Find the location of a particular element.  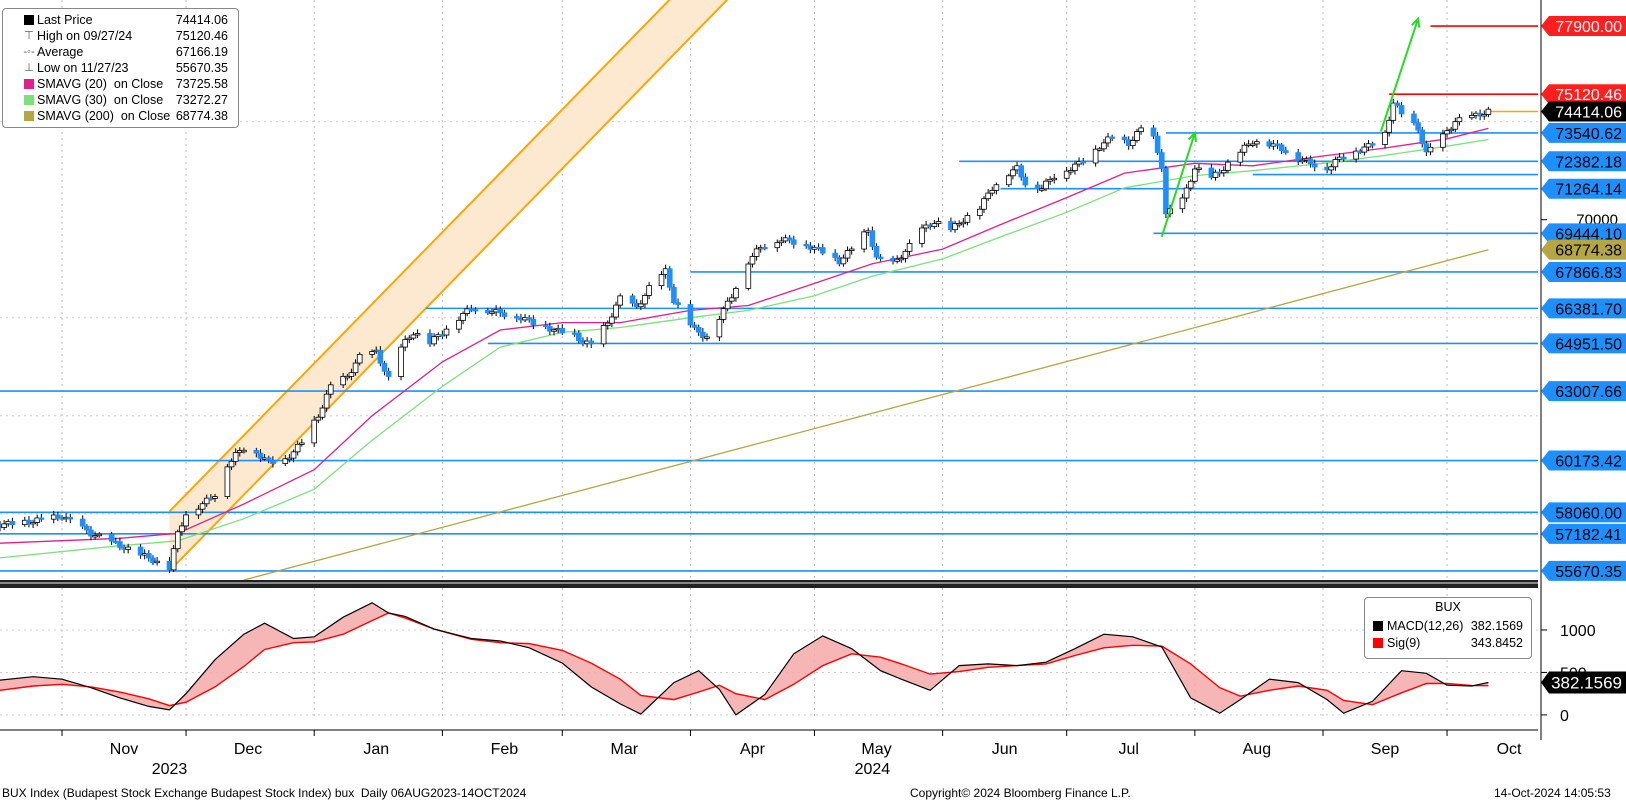

legend-high: ⊤ High on 09/27/24 75120.46 is located at coordinates (120, 36).